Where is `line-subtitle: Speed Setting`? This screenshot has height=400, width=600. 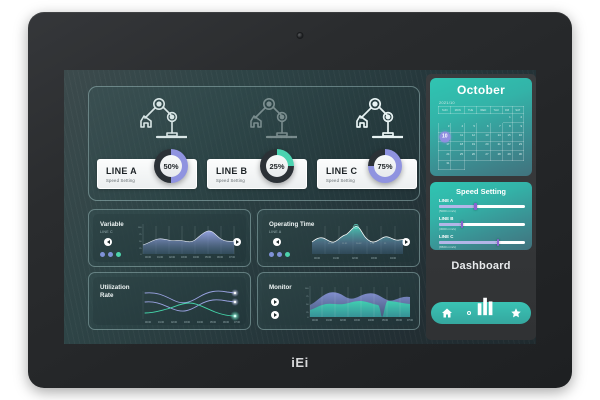
line-subtitle: Speed Setting is located at coordinates (230, 180).